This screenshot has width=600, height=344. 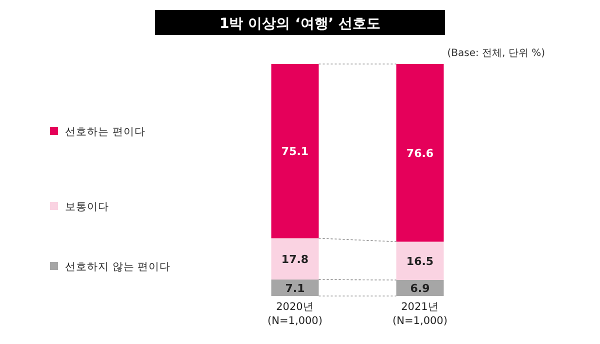 I want to click on data-label: 75.1, so click(x=295, y=151).